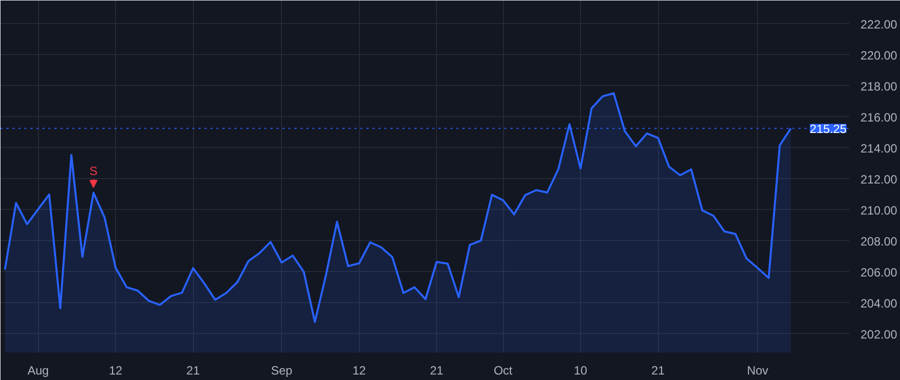 The image size is (900, 380). Describe the element at coordinates (879, 86) in the screenshot. I see `y-tick-label: 218.00` at that location.